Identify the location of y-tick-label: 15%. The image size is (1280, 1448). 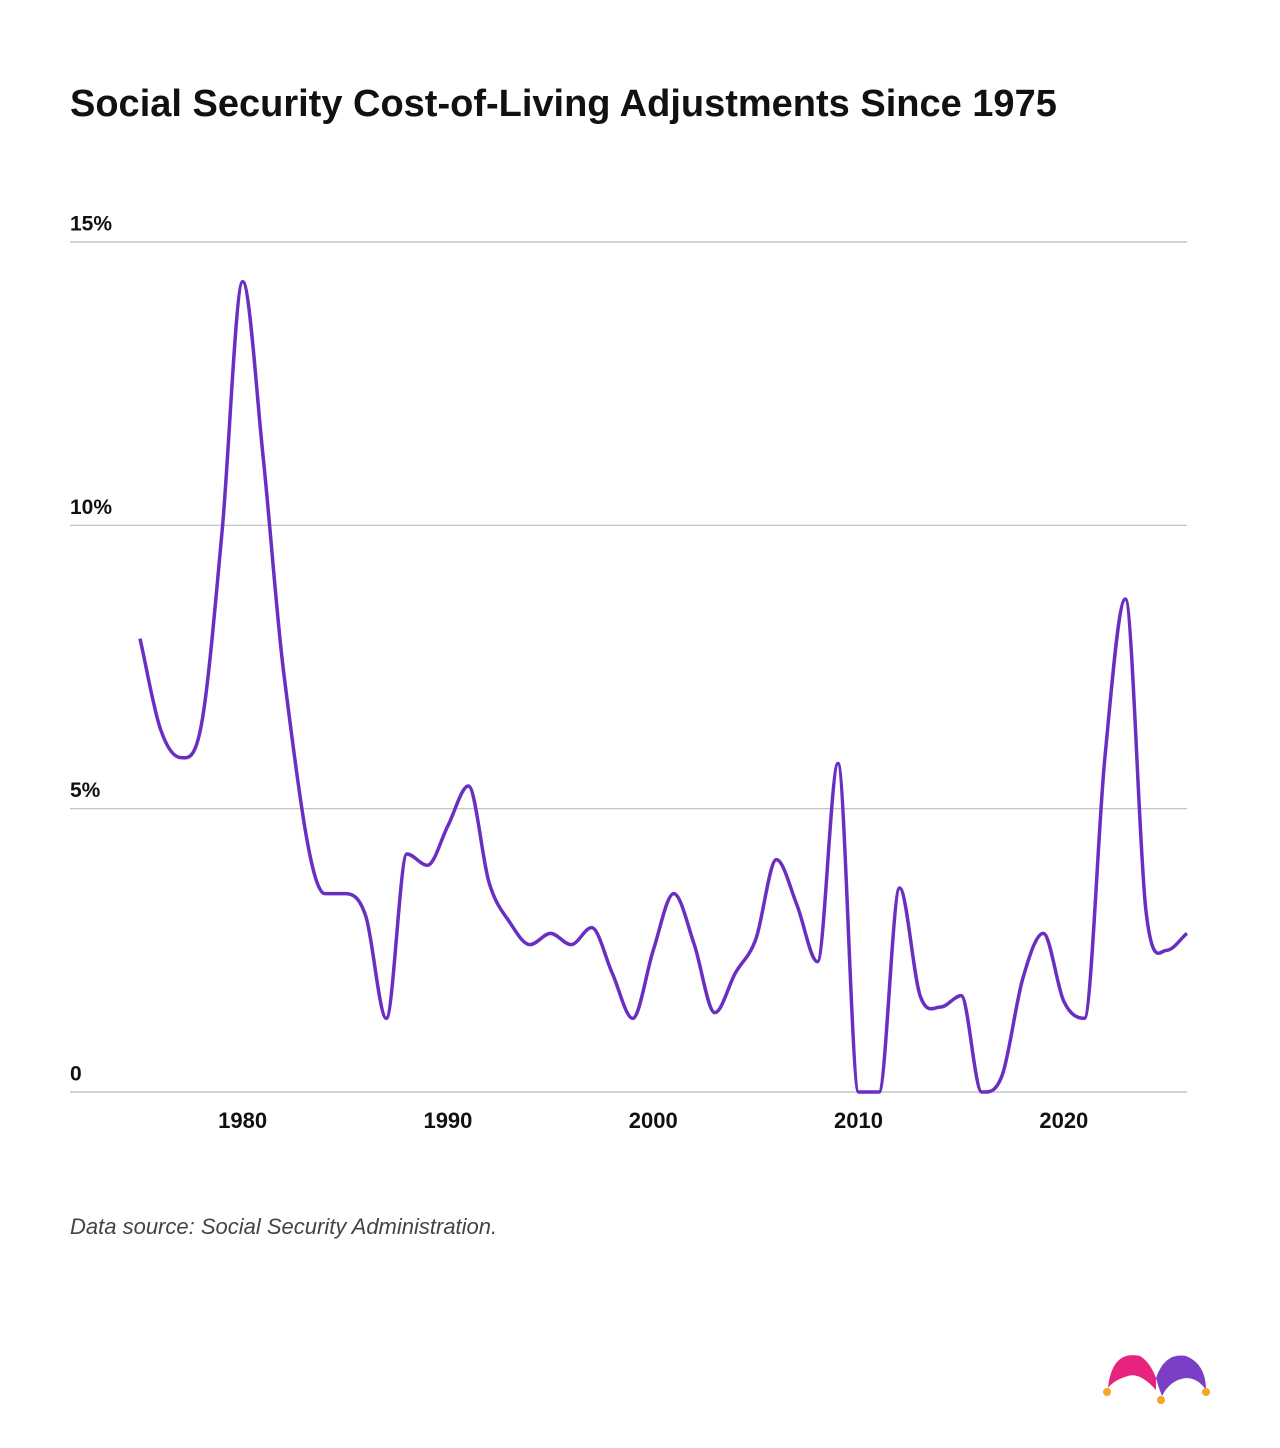
(91, 224).